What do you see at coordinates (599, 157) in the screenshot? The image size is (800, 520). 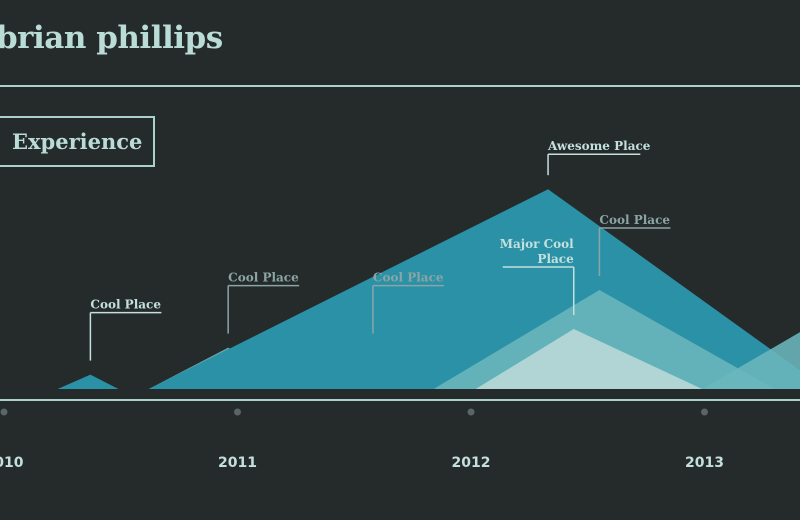 I see `job-label-3: Awesome Place` at bounding box center [599, 157].